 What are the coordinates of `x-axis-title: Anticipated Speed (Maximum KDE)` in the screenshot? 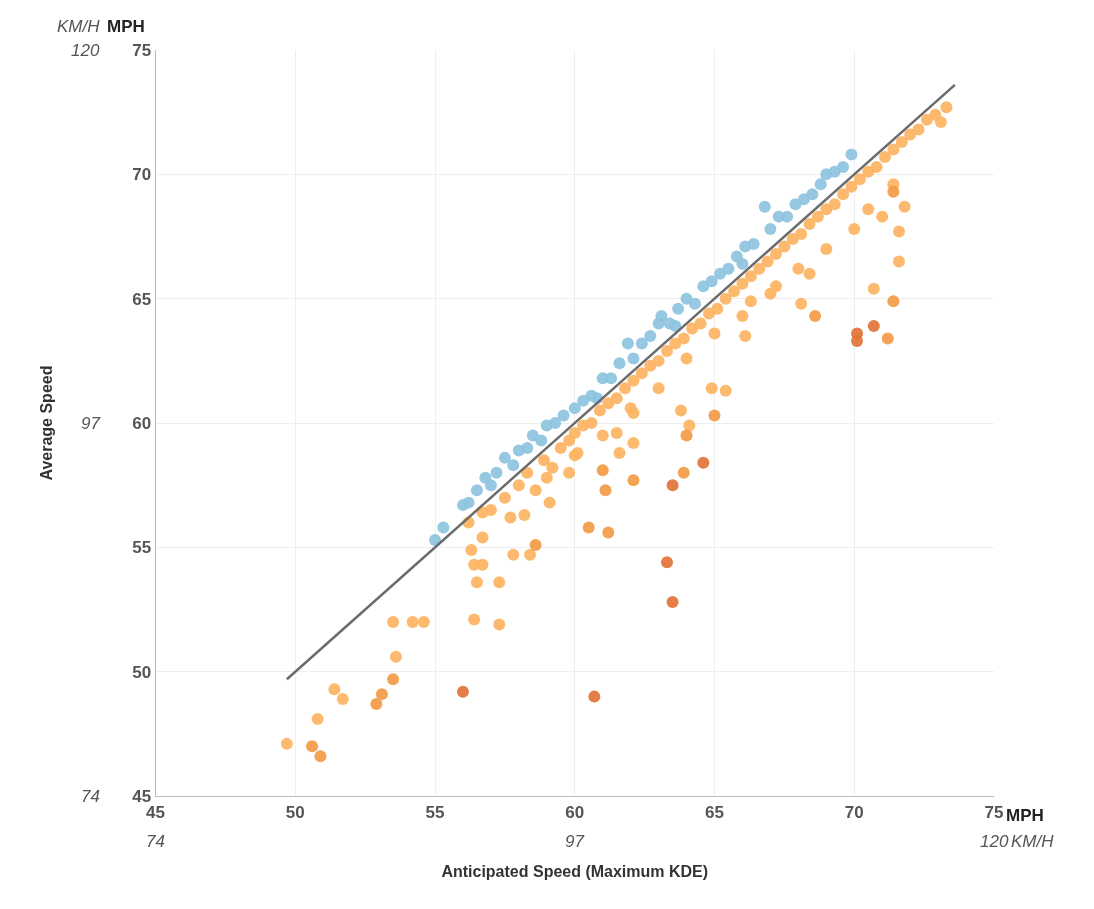 It's located at (575, 872).